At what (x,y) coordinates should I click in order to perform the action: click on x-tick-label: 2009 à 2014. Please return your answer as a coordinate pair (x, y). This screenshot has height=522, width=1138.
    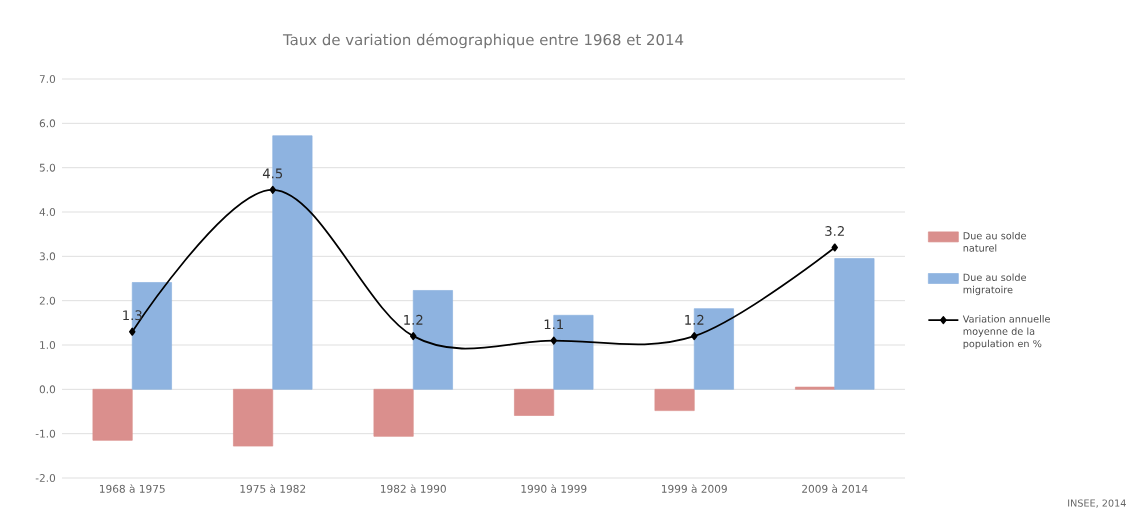
    Looking at the image, I should click on (835, 488).